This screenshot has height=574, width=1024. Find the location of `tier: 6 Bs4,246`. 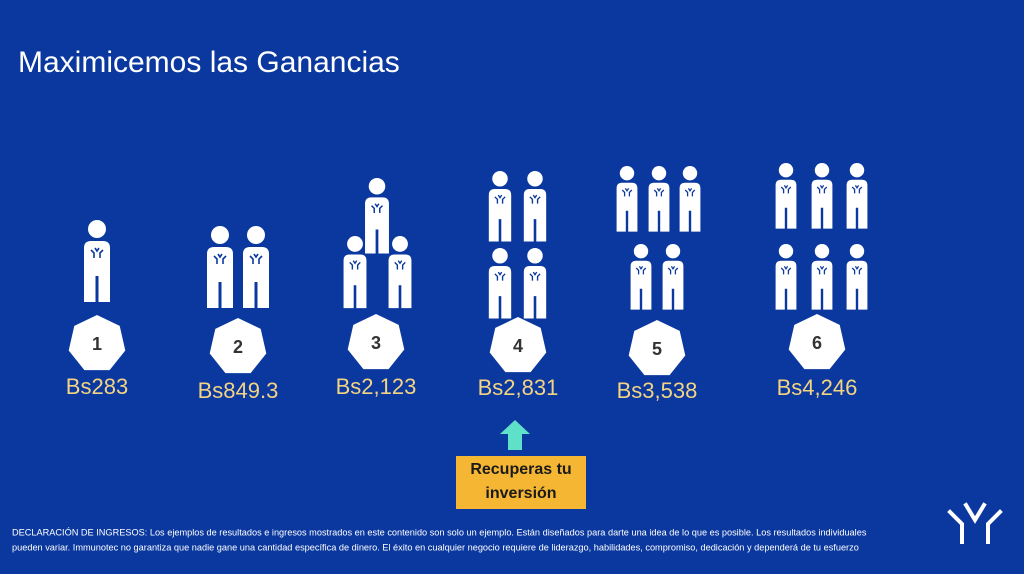

tier: 6 Bs4,246 is located at coordinates (821, 281).